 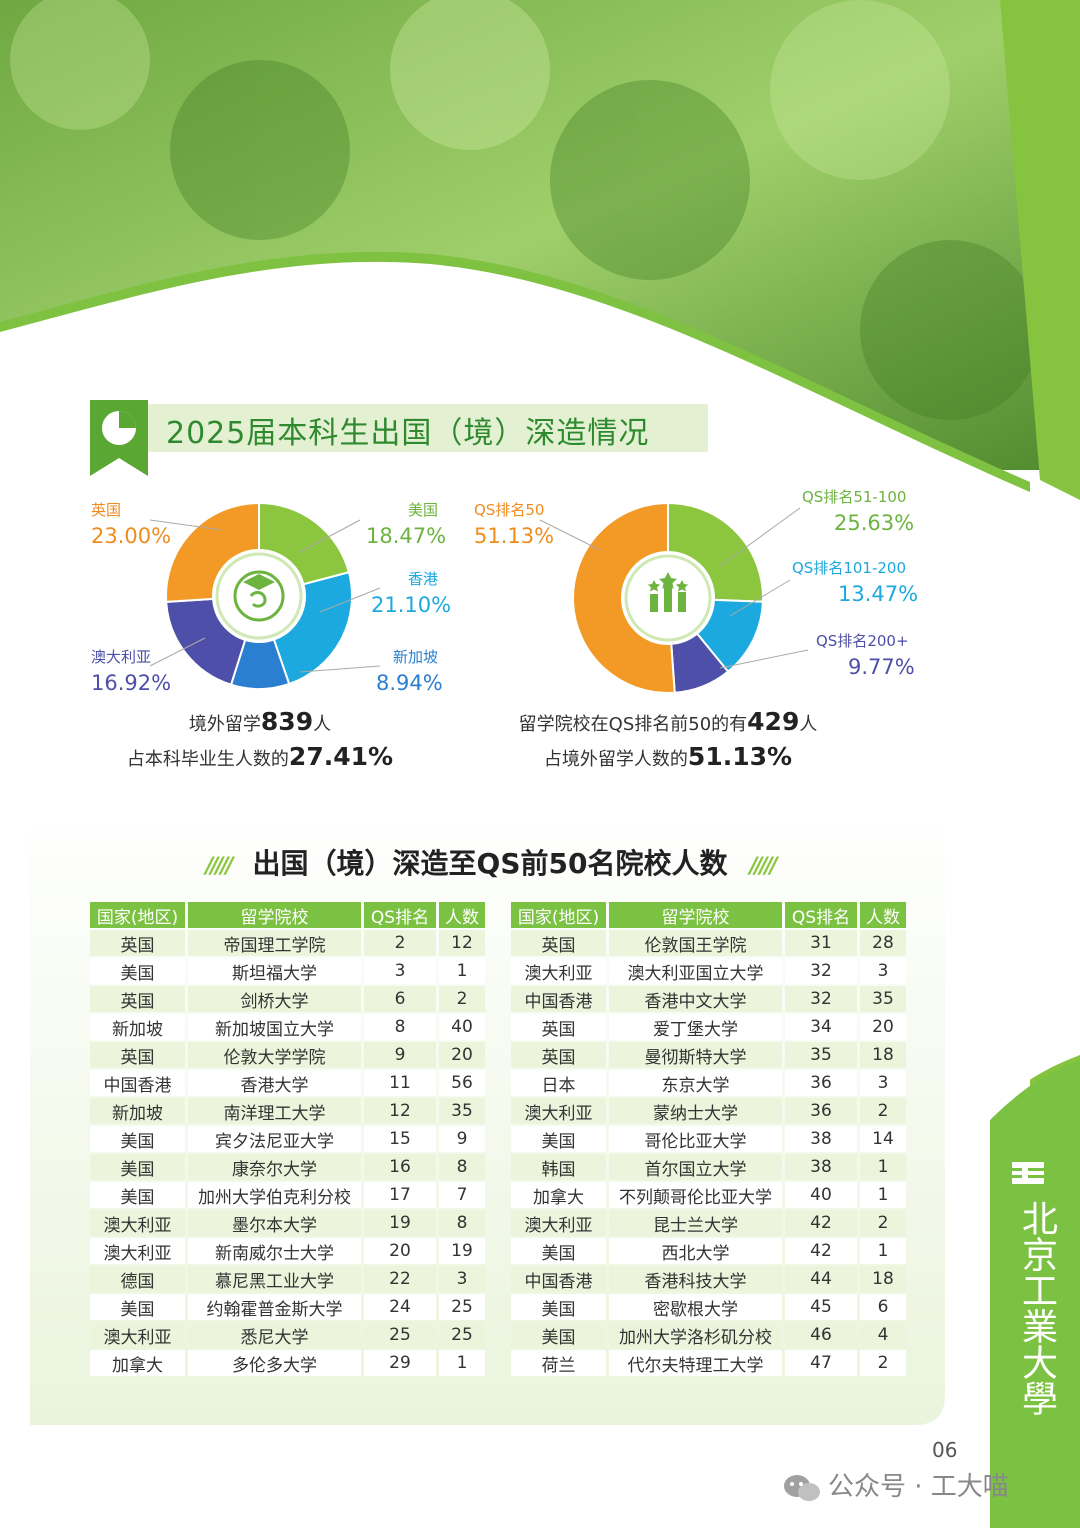 What do you see at coordinates (763, 866) in the screenshot?
I see `title-decoration-right: /////` at bounding box center [763, 866].